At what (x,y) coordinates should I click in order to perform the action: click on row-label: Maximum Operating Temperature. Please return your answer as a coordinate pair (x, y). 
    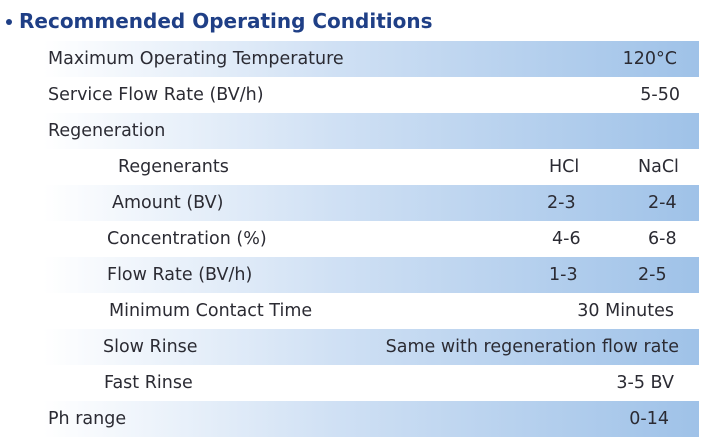
    Looking at the image, I should click on (196, 59).